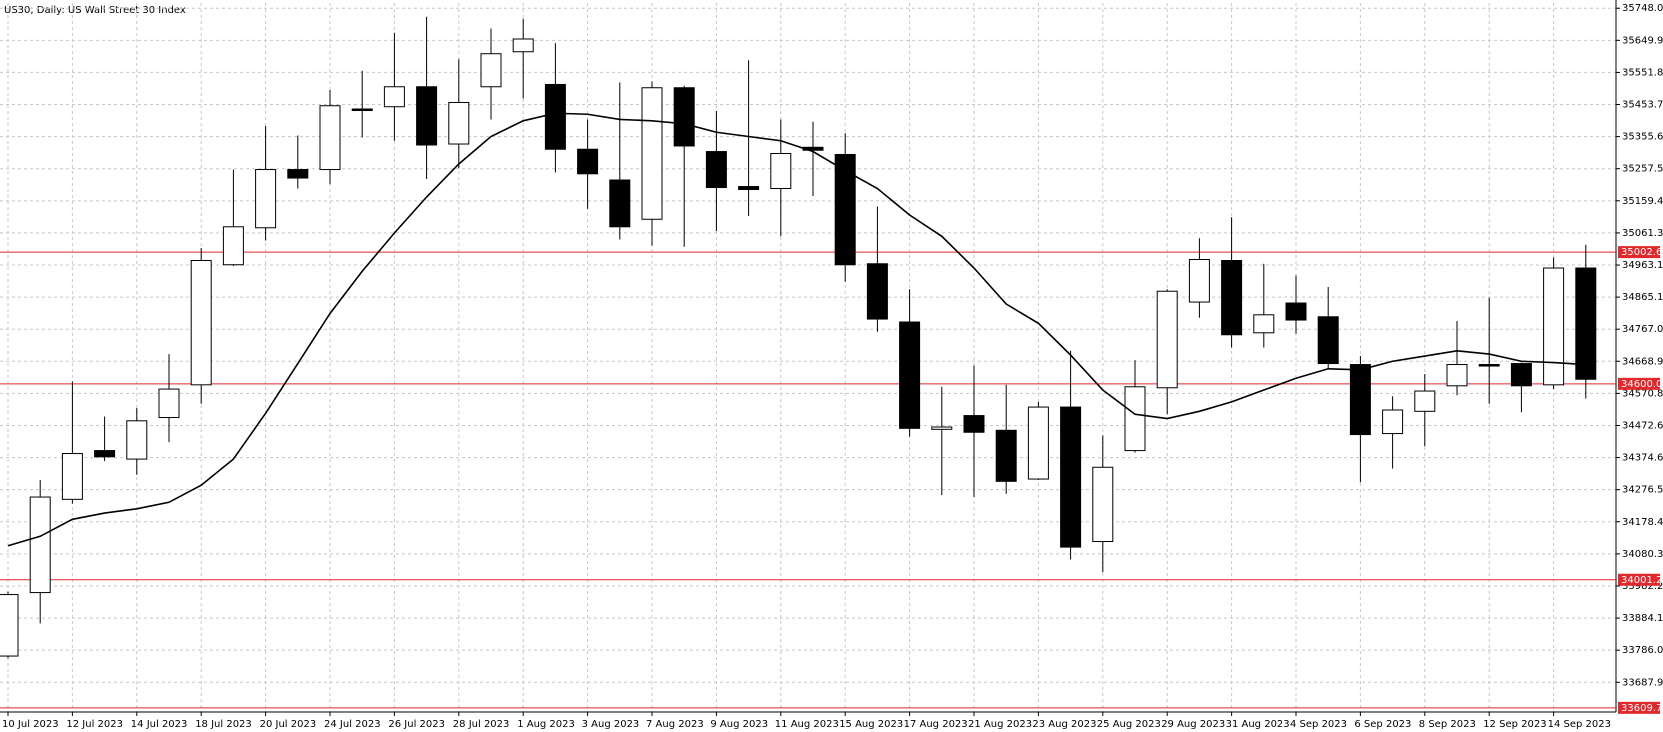 The image size is (1663, 732). I want to click on x-tick-label: 3 Aug 2023, so click(611, 724).